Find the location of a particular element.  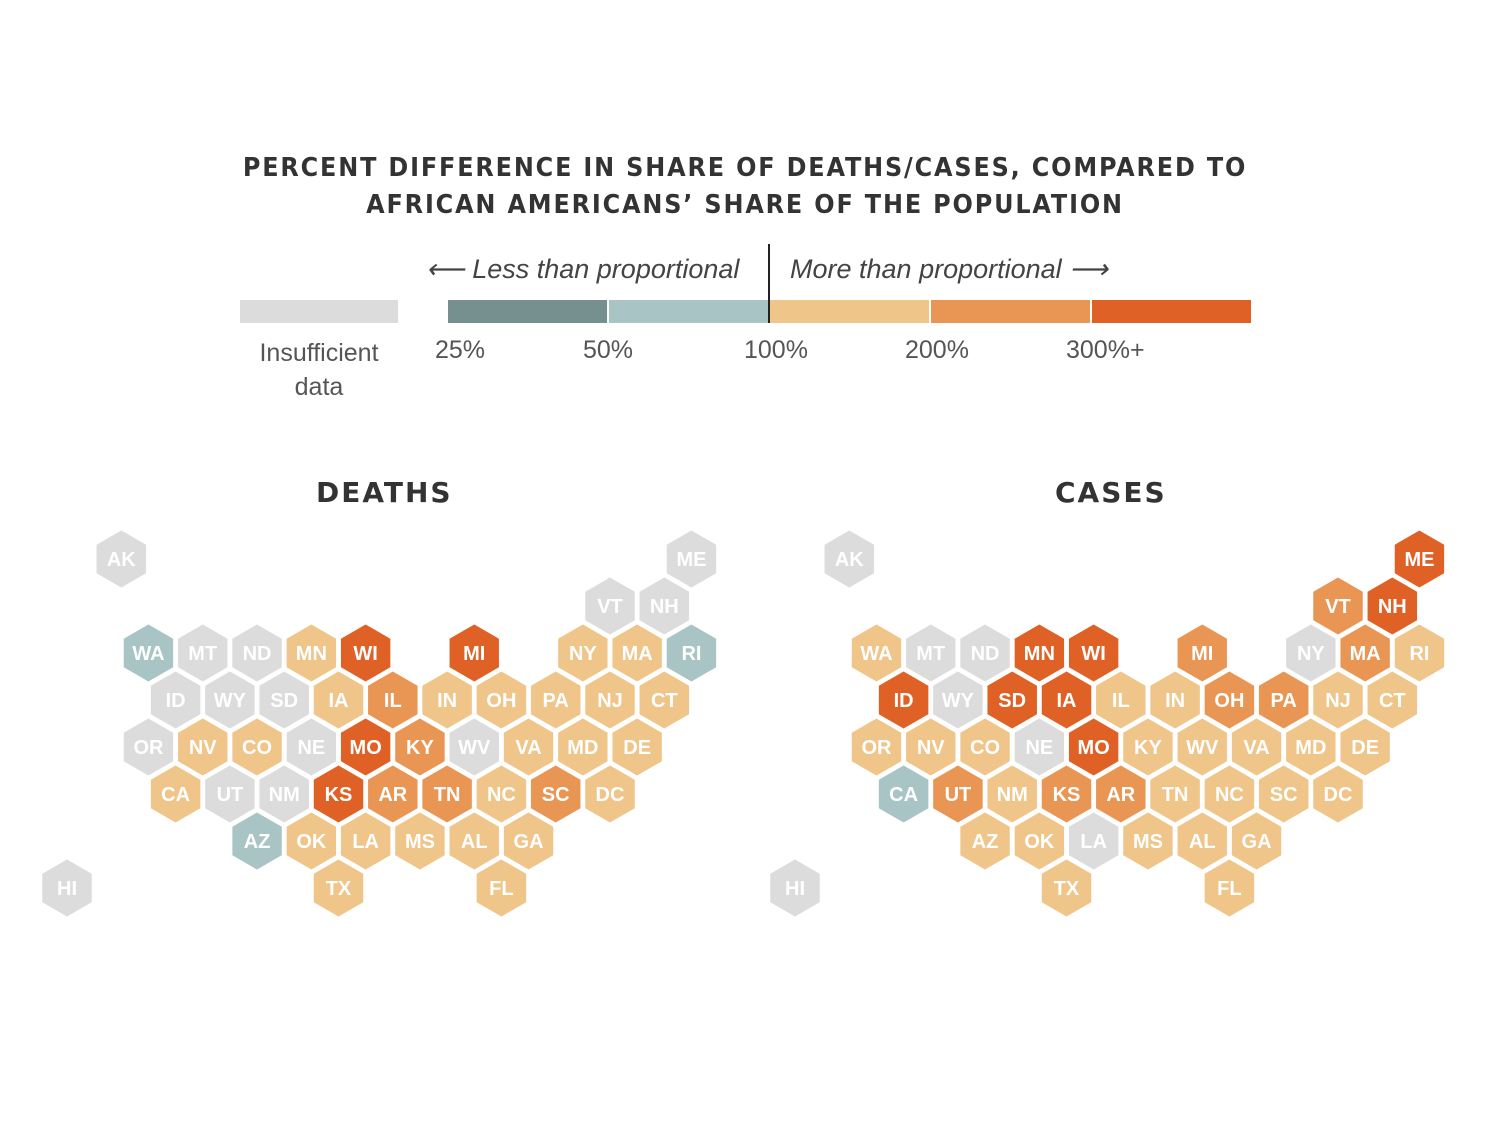

hex-label-ny: NY is located at coordinates (1311, 654).